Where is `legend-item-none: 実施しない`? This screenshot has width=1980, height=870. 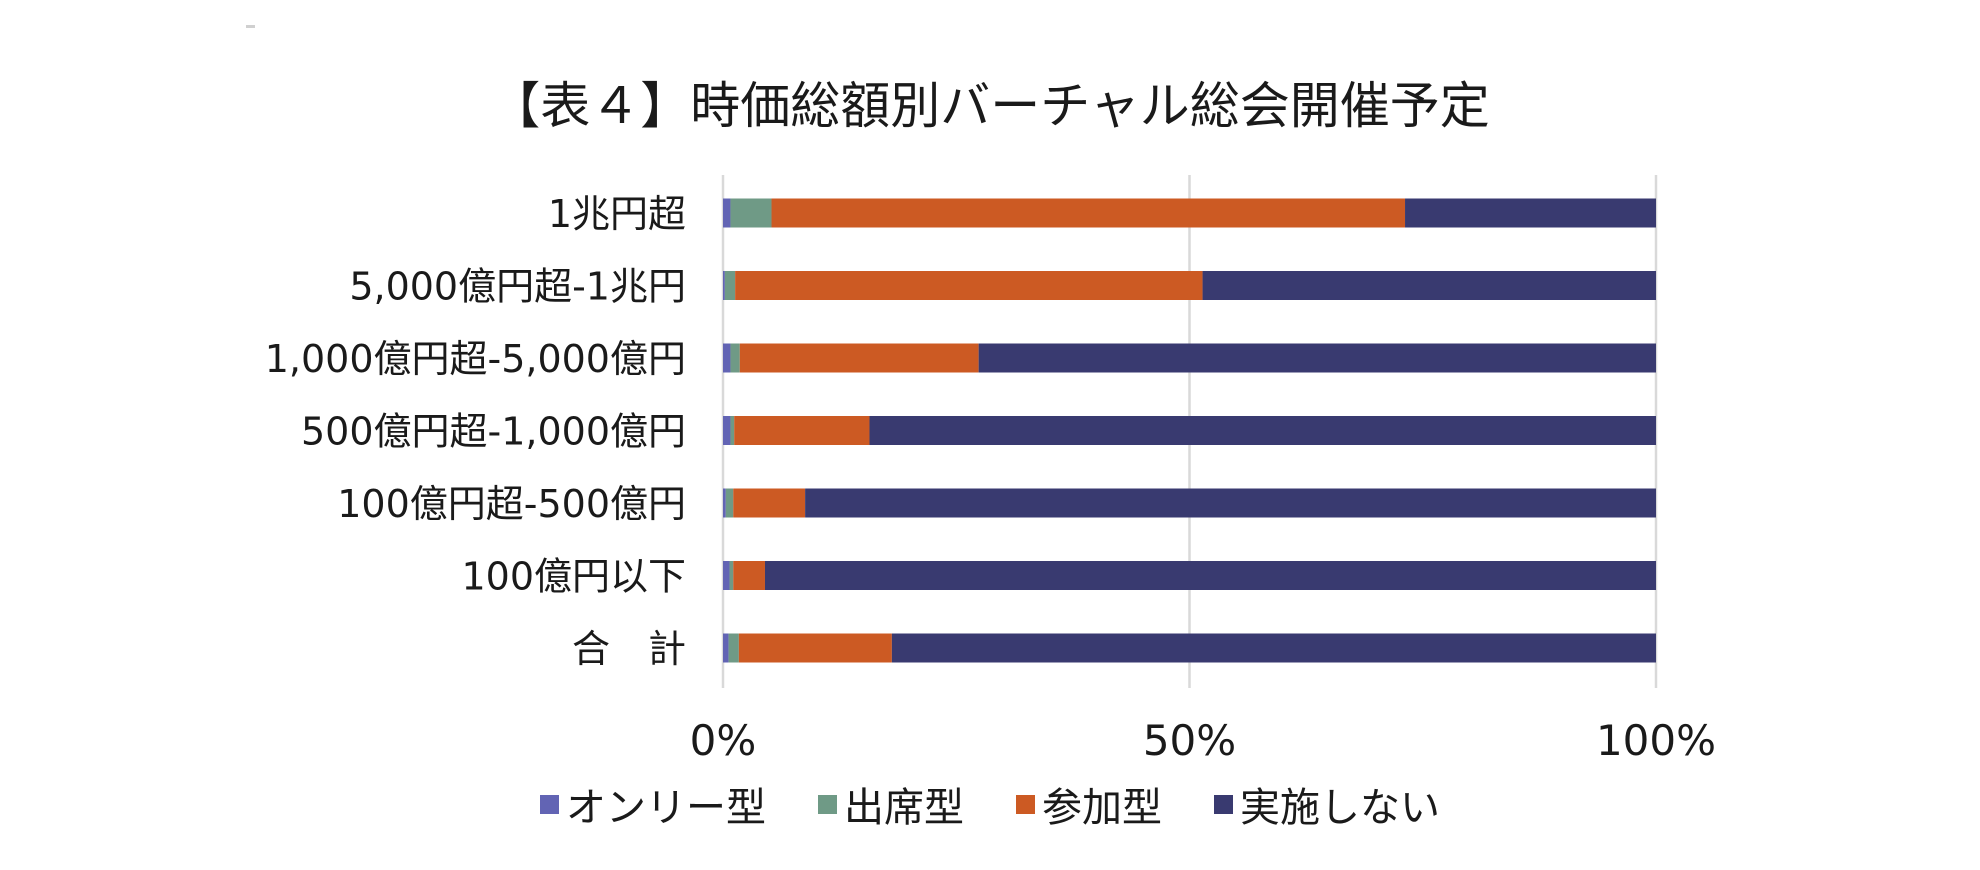 legend-item-none: 実施しない is located at coordinates (1327, 804).